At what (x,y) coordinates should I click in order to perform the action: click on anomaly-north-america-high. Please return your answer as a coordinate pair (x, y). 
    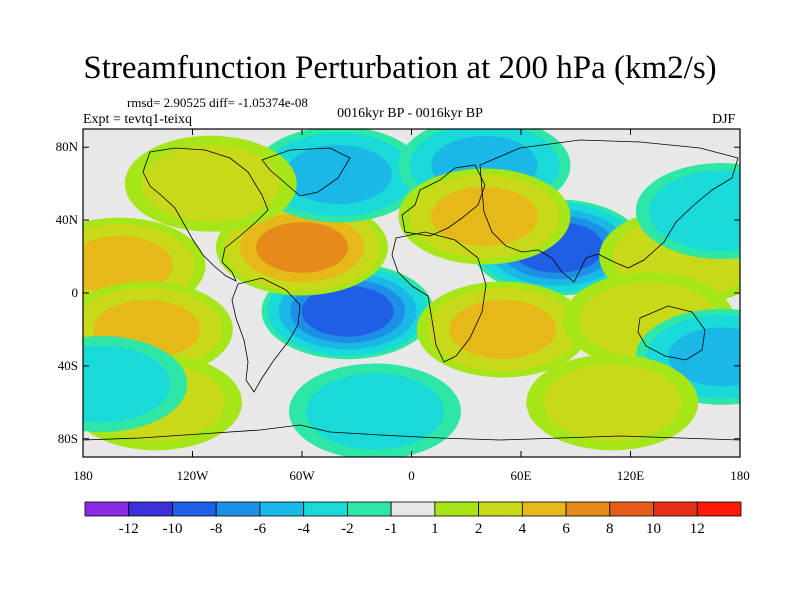
    Looking at the image, I should click on (210, 183).